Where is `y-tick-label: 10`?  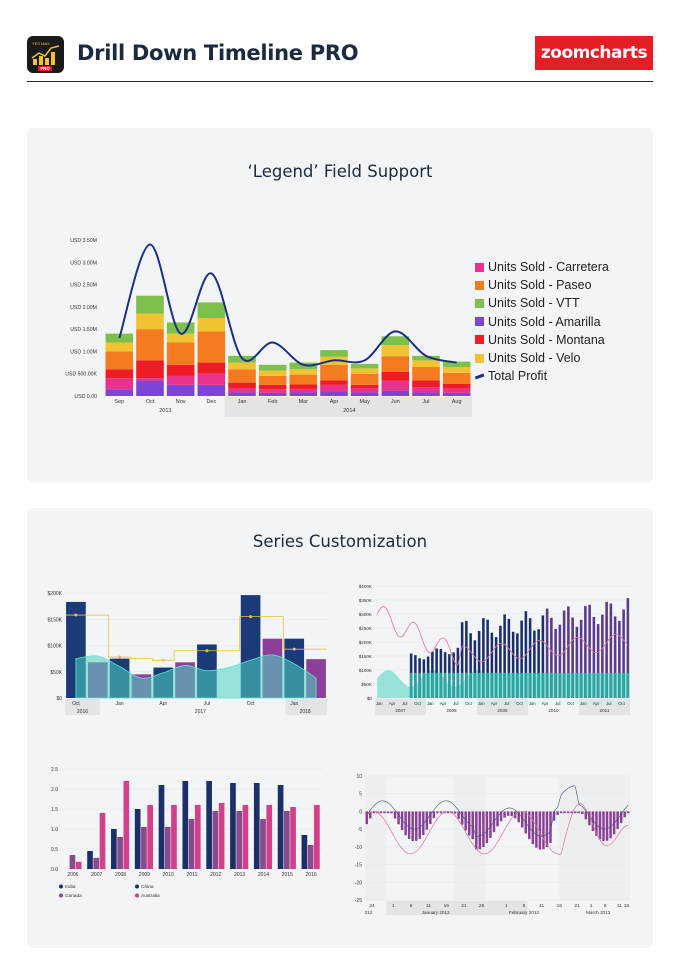 y-tick-label: 10 is located at coordinates (359, 777).